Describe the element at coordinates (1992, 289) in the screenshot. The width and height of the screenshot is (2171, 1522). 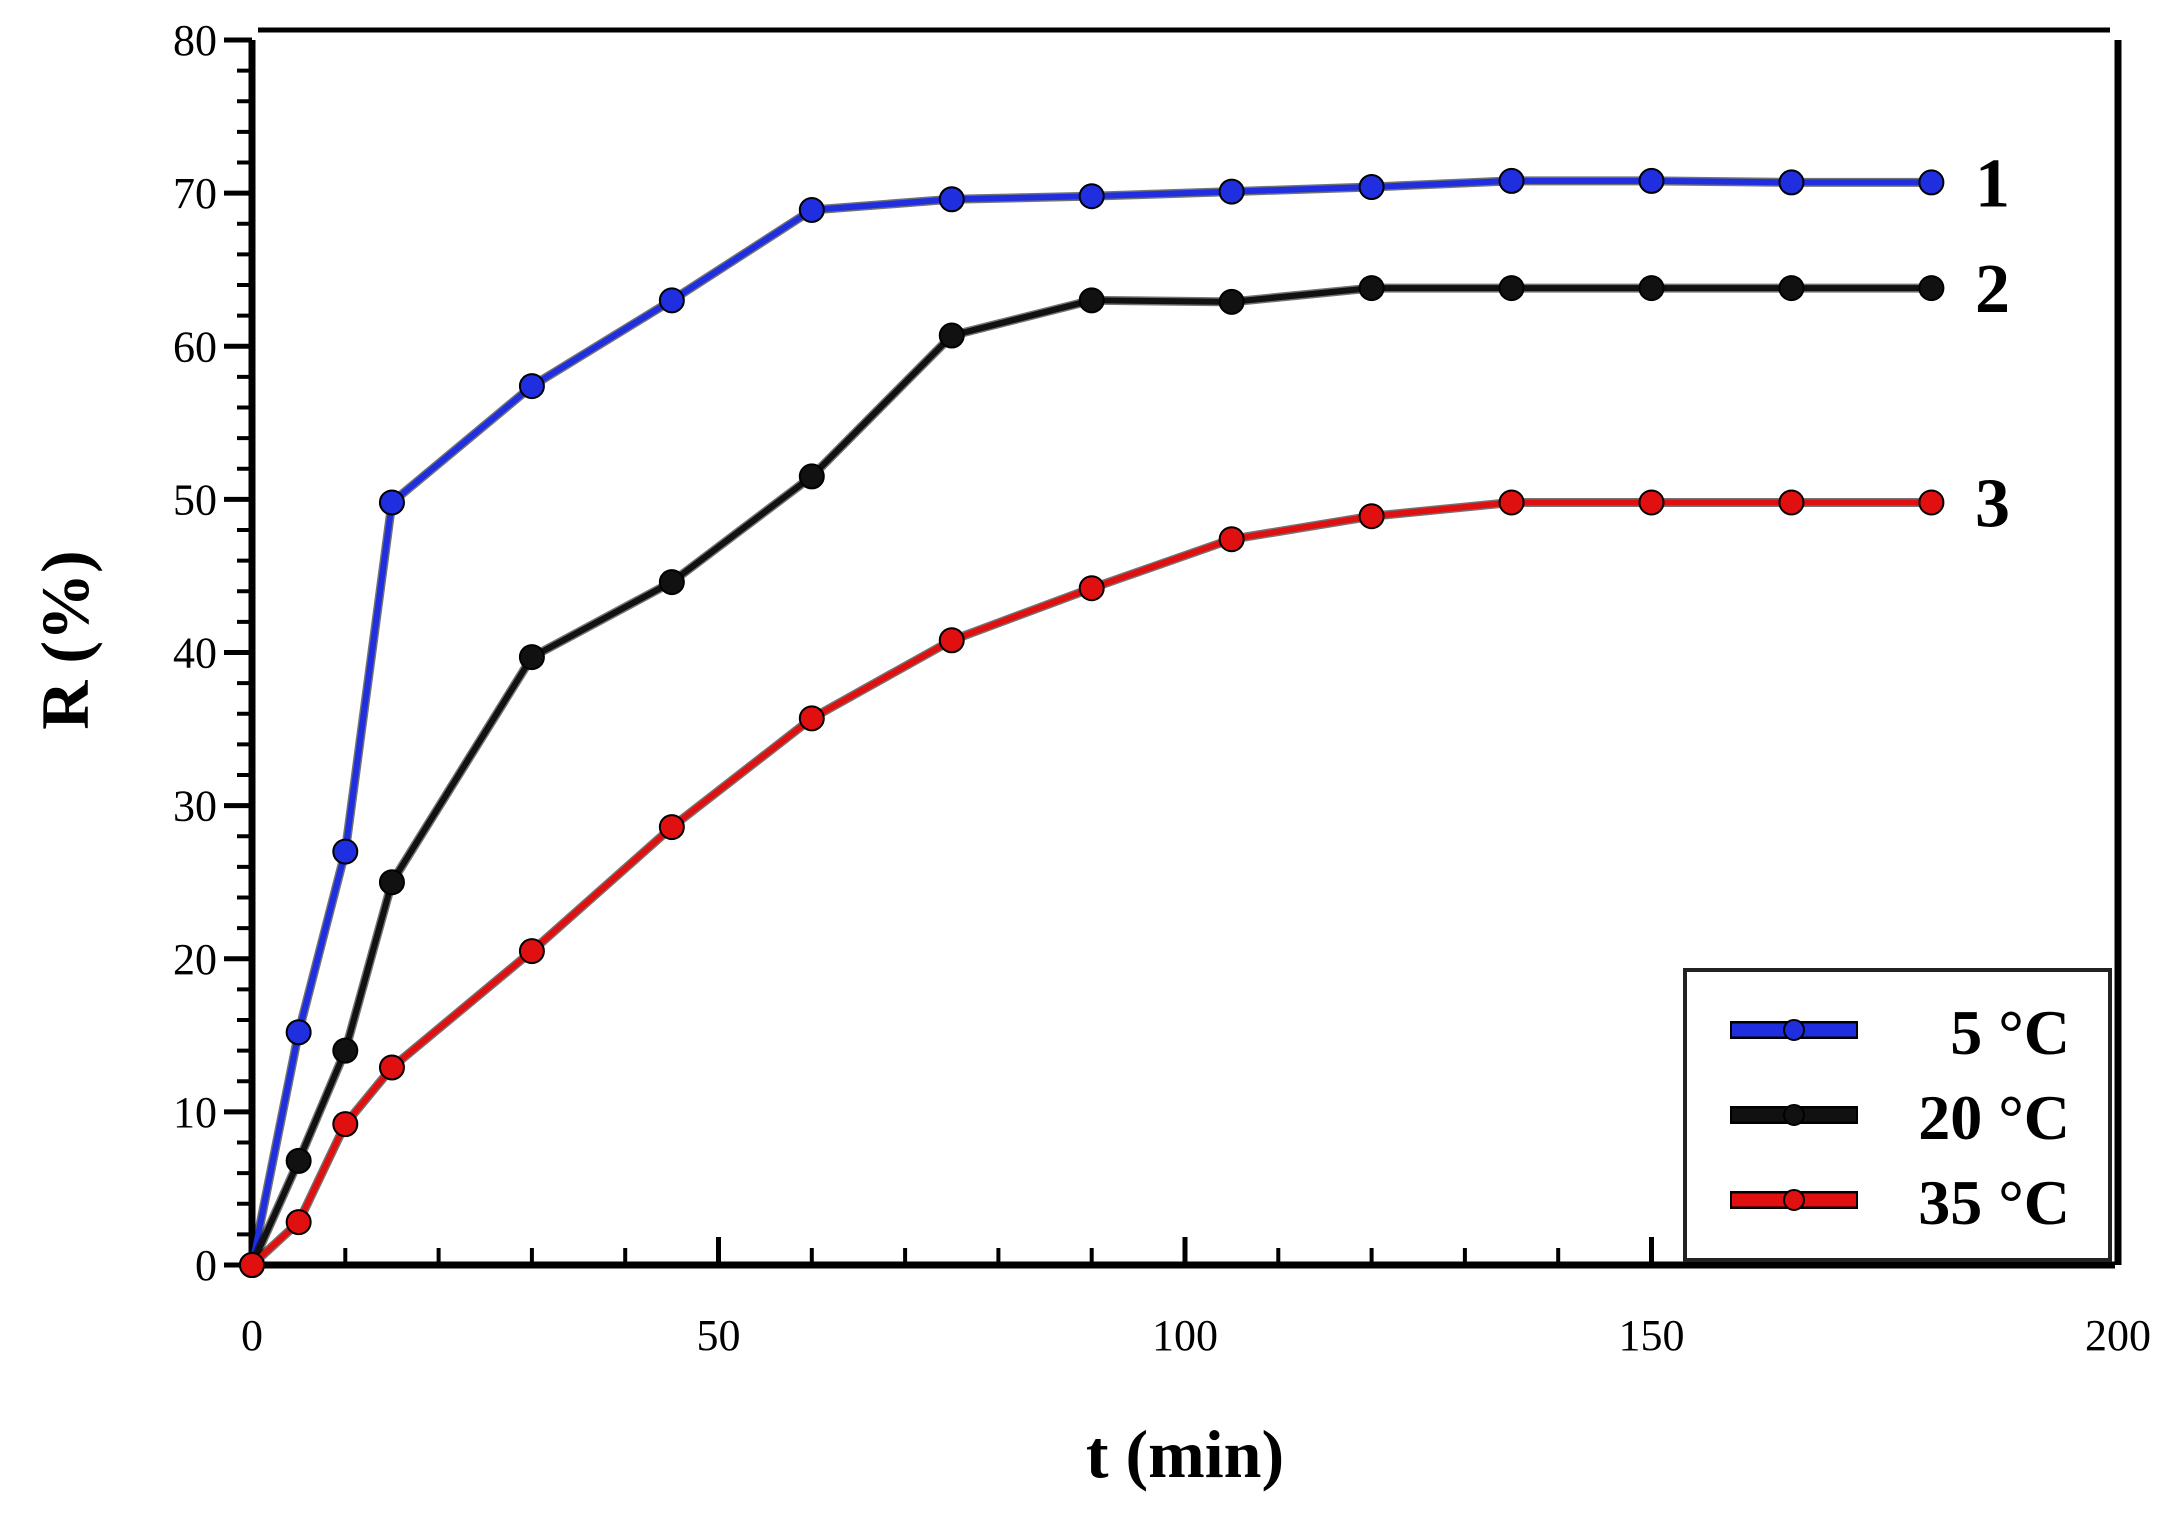
I see `curve-label-2: 2` at that location.